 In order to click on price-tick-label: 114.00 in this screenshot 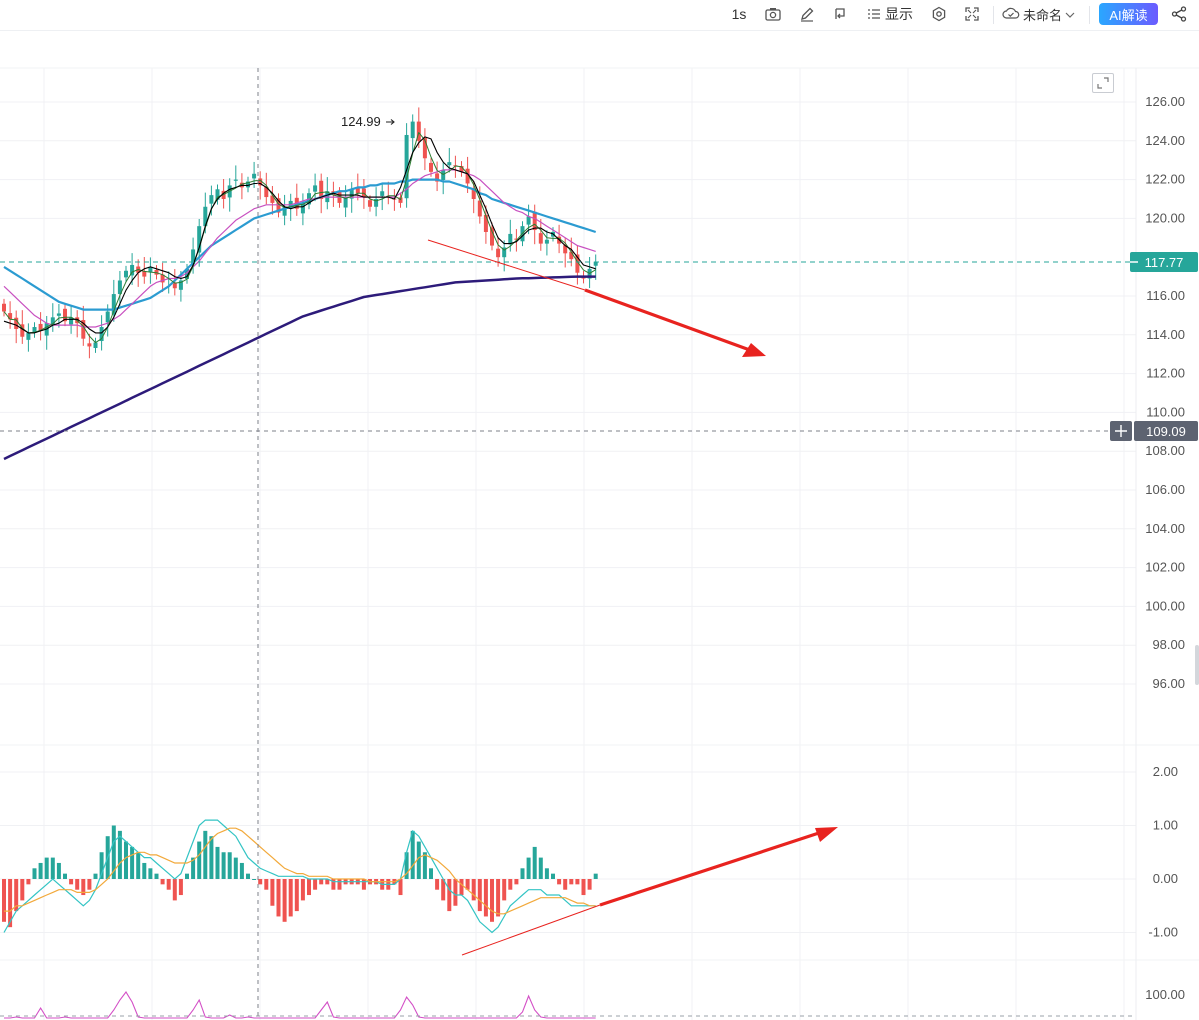, I will do `click(1165, 334)`.